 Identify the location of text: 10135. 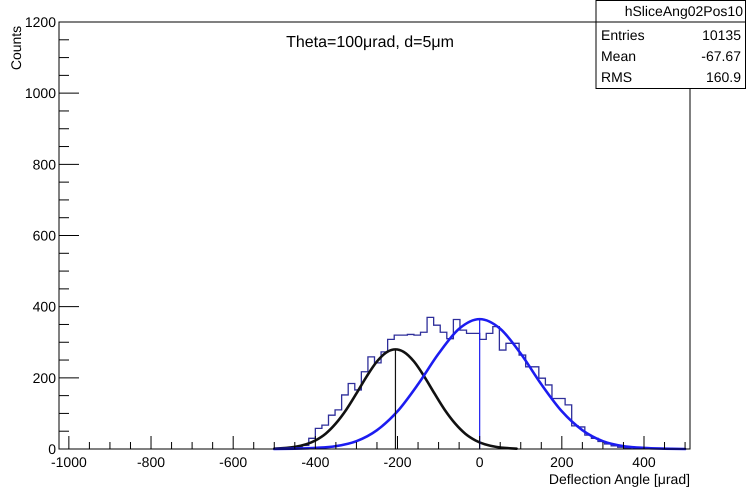
(722, 35).